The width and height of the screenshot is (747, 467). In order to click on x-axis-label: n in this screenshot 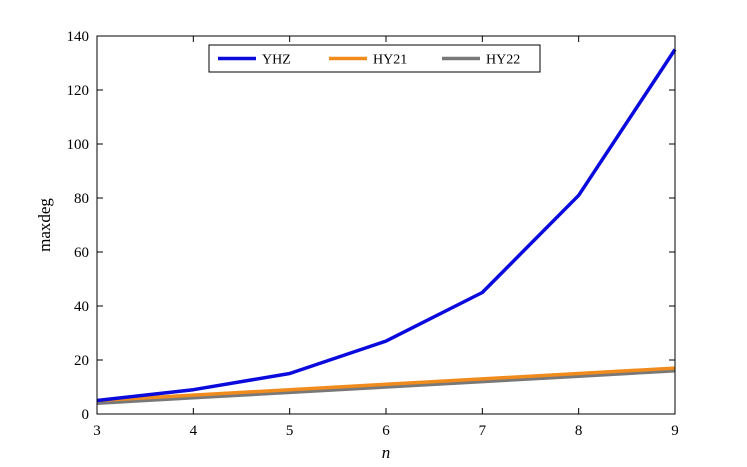, I will do `click(386, 452)`.